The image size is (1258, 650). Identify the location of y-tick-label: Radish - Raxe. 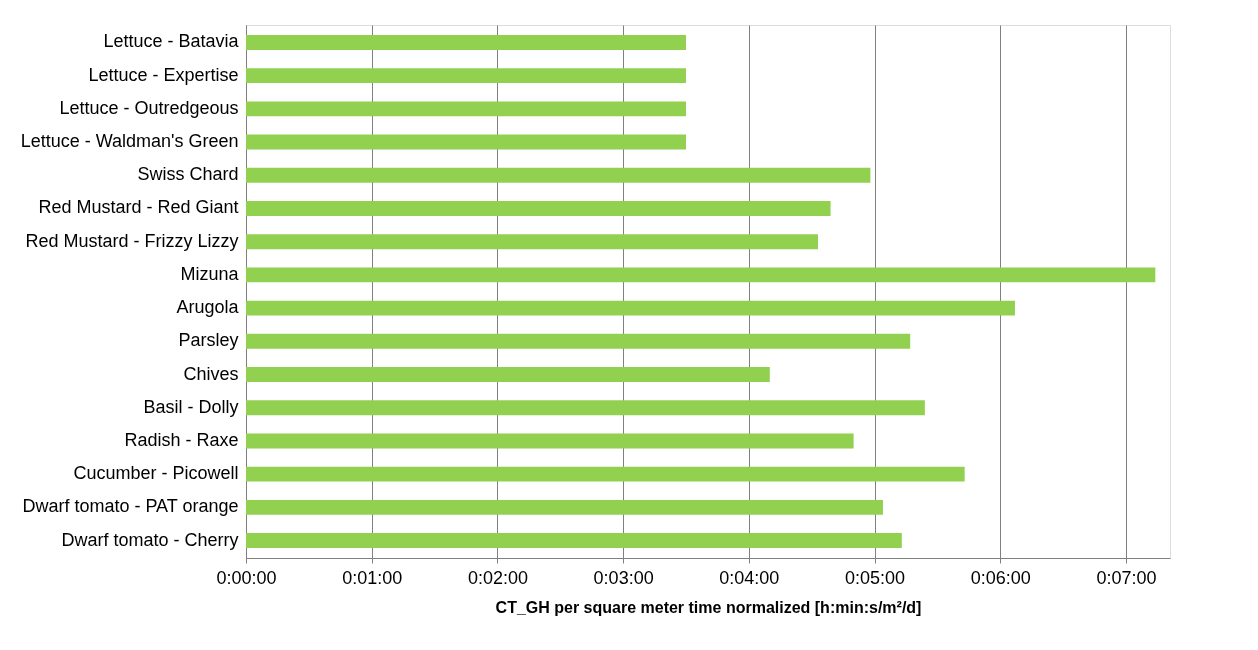
(181, 439).